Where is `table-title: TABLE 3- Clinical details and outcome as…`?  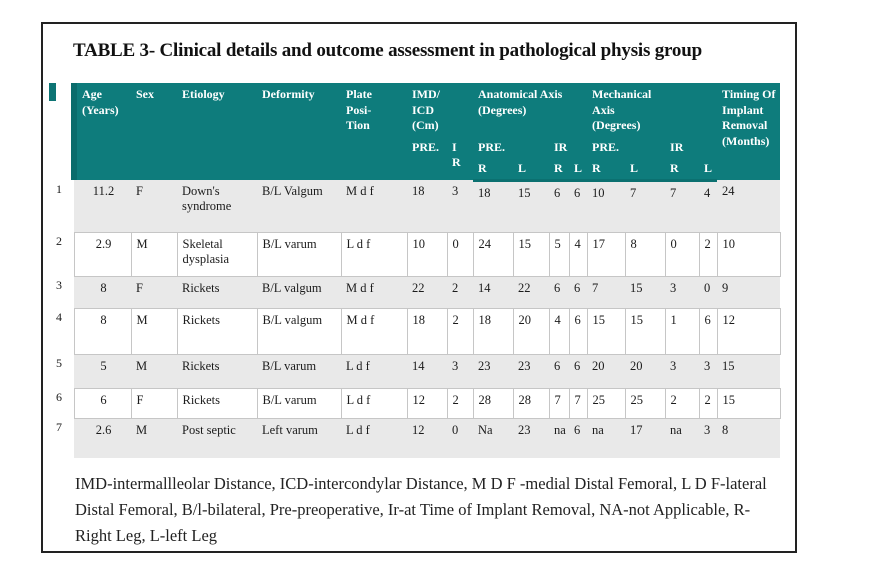 table-title: TABLE 3- Clinical details and outcome as… is located at coordinates (387, 50).